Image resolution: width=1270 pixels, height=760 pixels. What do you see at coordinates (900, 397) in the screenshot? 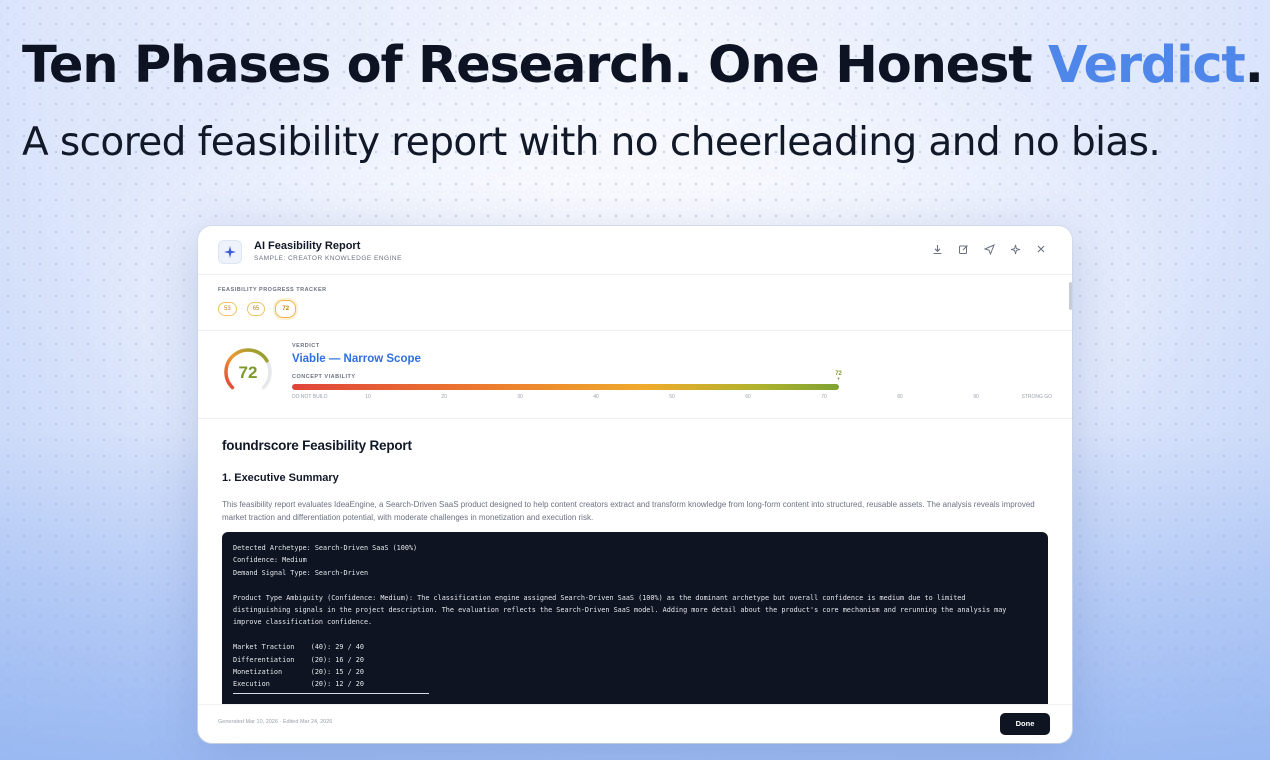
I see `viability-tick: 80` at bounding box center [900, 397].